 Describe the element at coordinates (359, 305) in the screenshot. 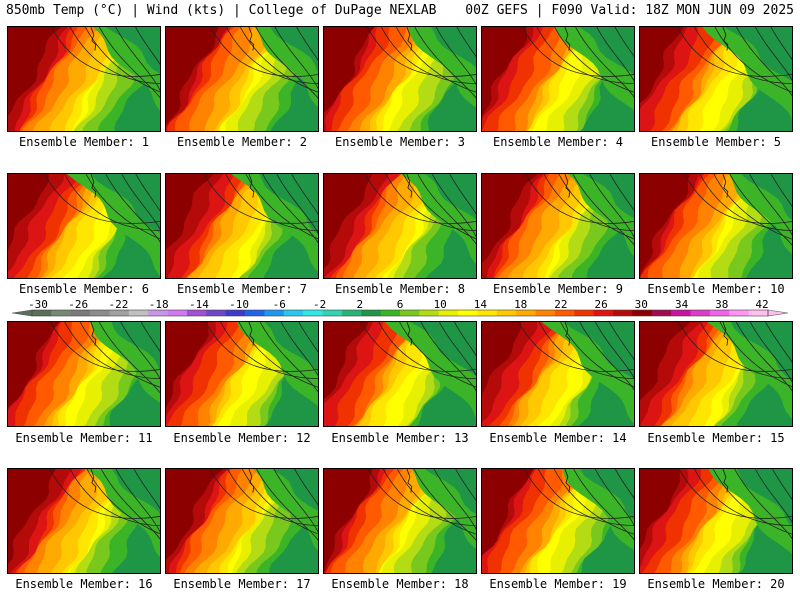

I see `colorbar-tick-label: 2` at that location.